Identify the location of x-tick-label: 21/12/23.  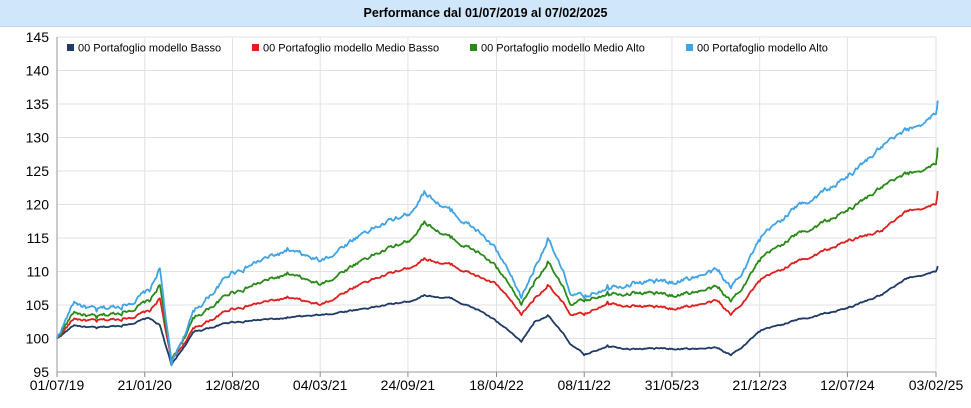
(759, 385).